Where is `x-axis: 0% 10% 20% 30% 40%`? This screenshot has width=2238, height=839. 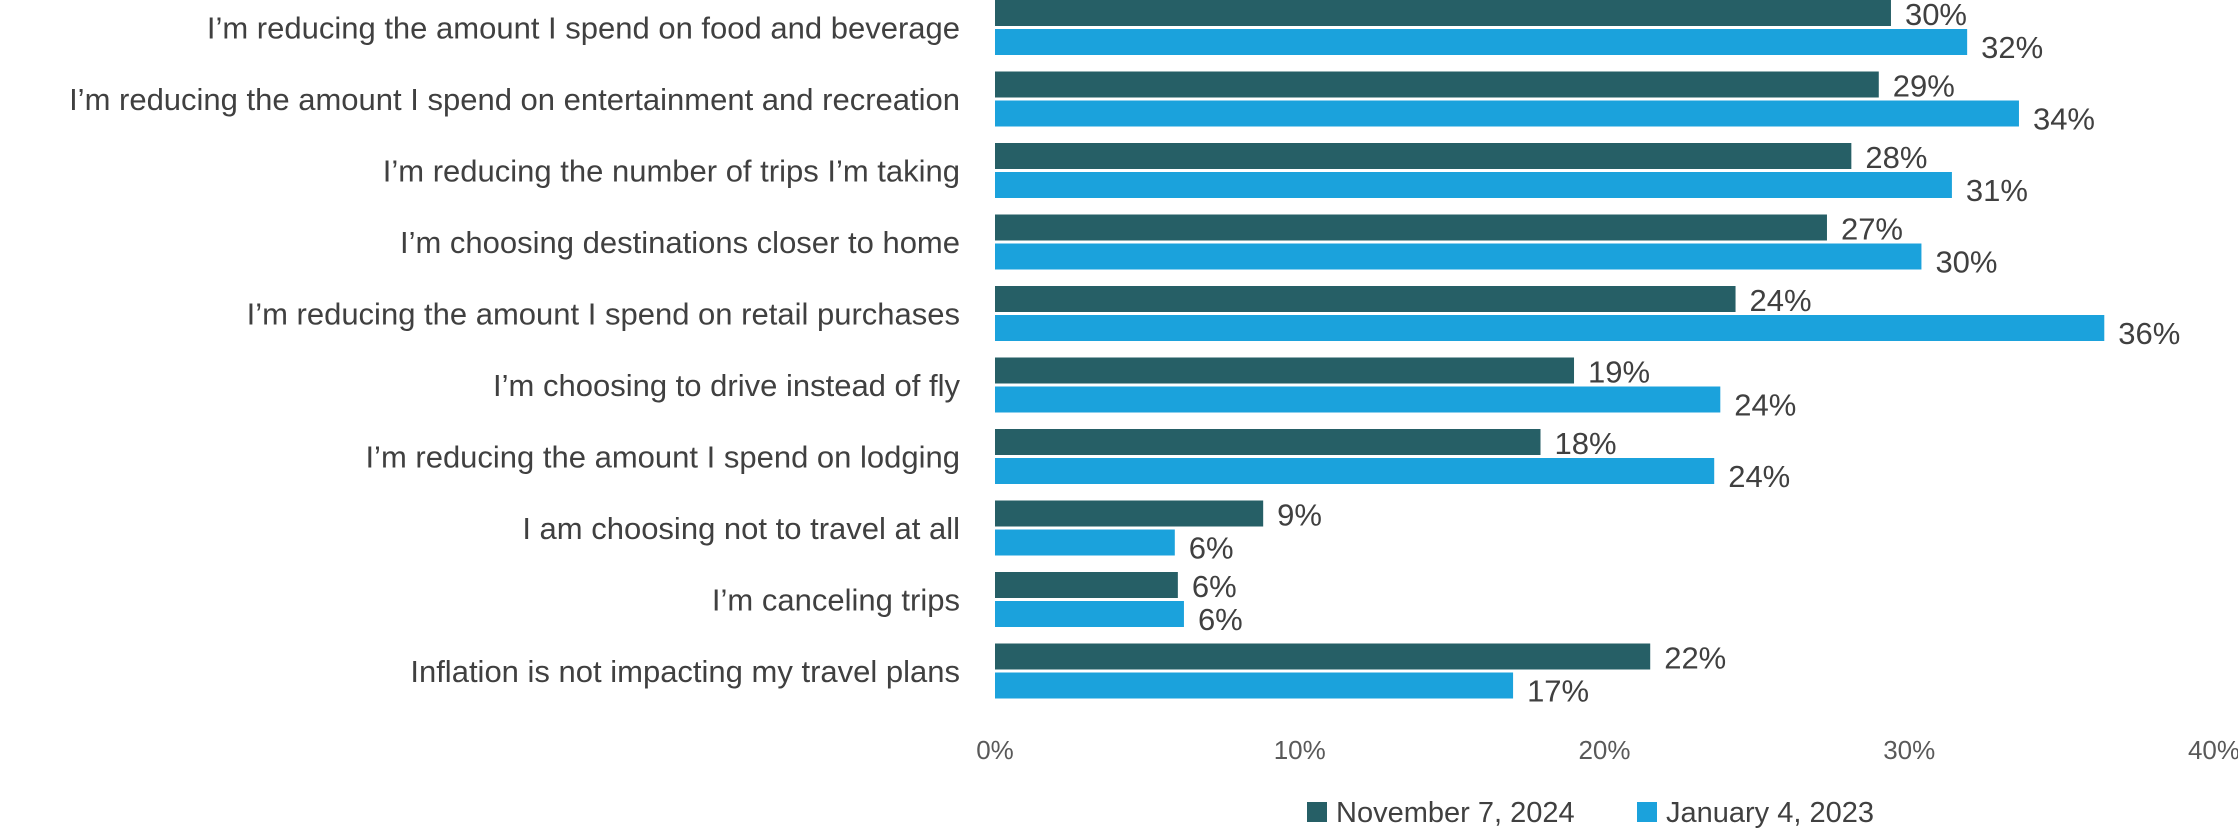 x-axis: 0% 10% 20% 30% 40% is located at coordinates (1607, 750).